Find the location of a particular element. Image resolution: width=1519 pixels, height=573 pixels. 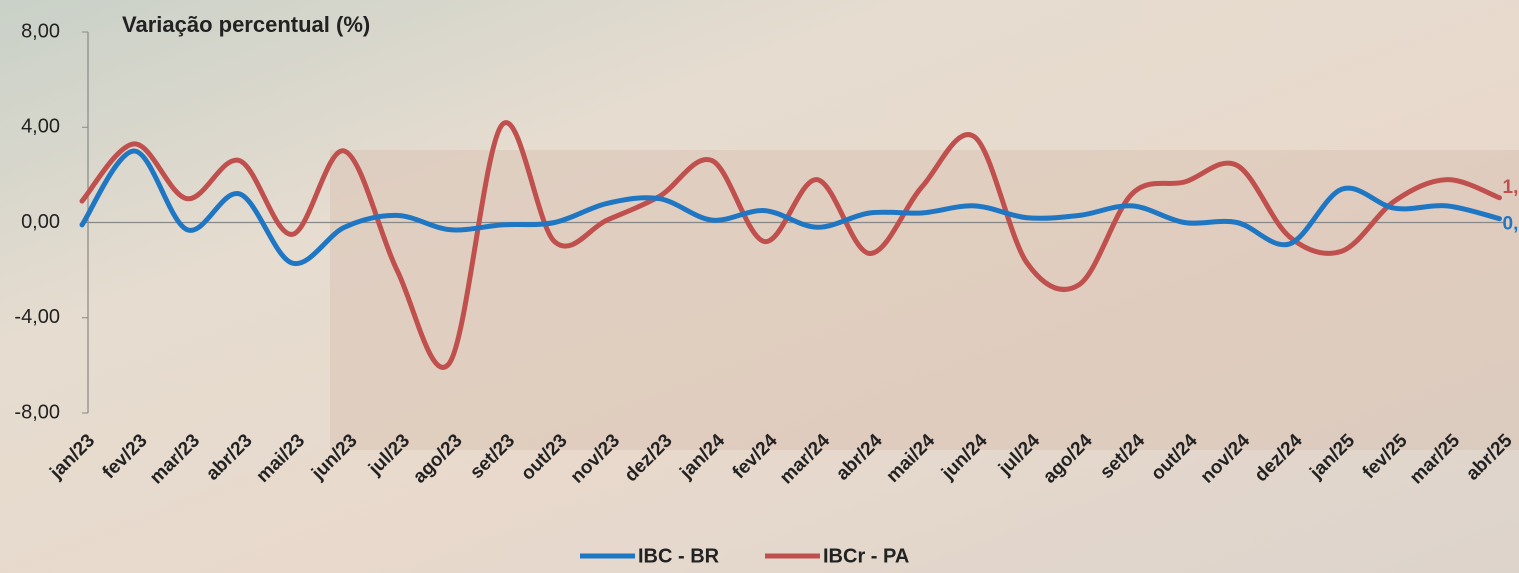

y-tick-label: 0,00 is located at coordinates (40, 222).